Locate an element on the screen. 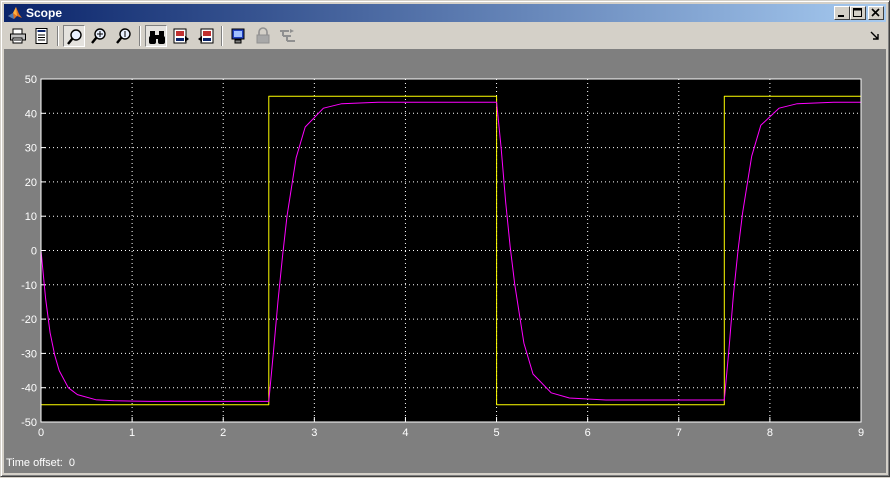 The width and height of the screenshot is (890, 478). x-tick-label: 8 is located at coordinates (770, 433).